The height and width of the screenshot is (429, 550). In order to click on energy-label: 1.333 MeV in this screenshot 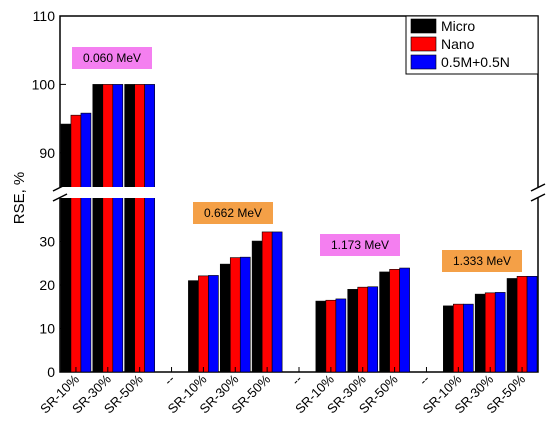, I will do `click(482, 261)`.